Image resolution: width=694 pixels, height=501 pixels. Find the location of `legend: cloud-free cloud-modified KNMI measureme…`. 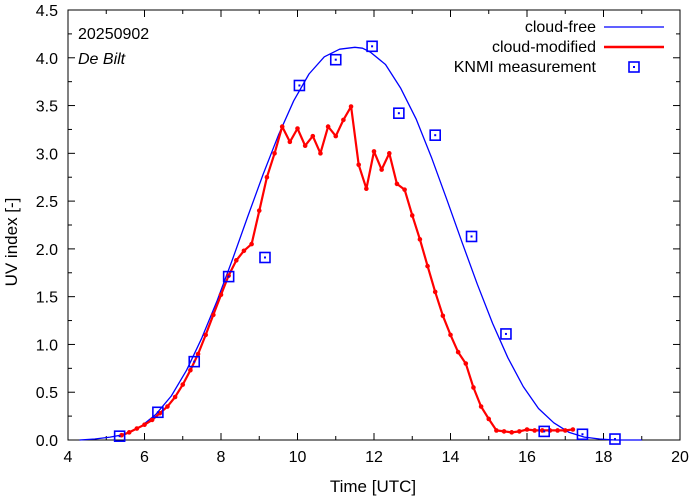

legend: cloud-free cloud-modified KNMI measureme… is located at coordinates (559, 47).